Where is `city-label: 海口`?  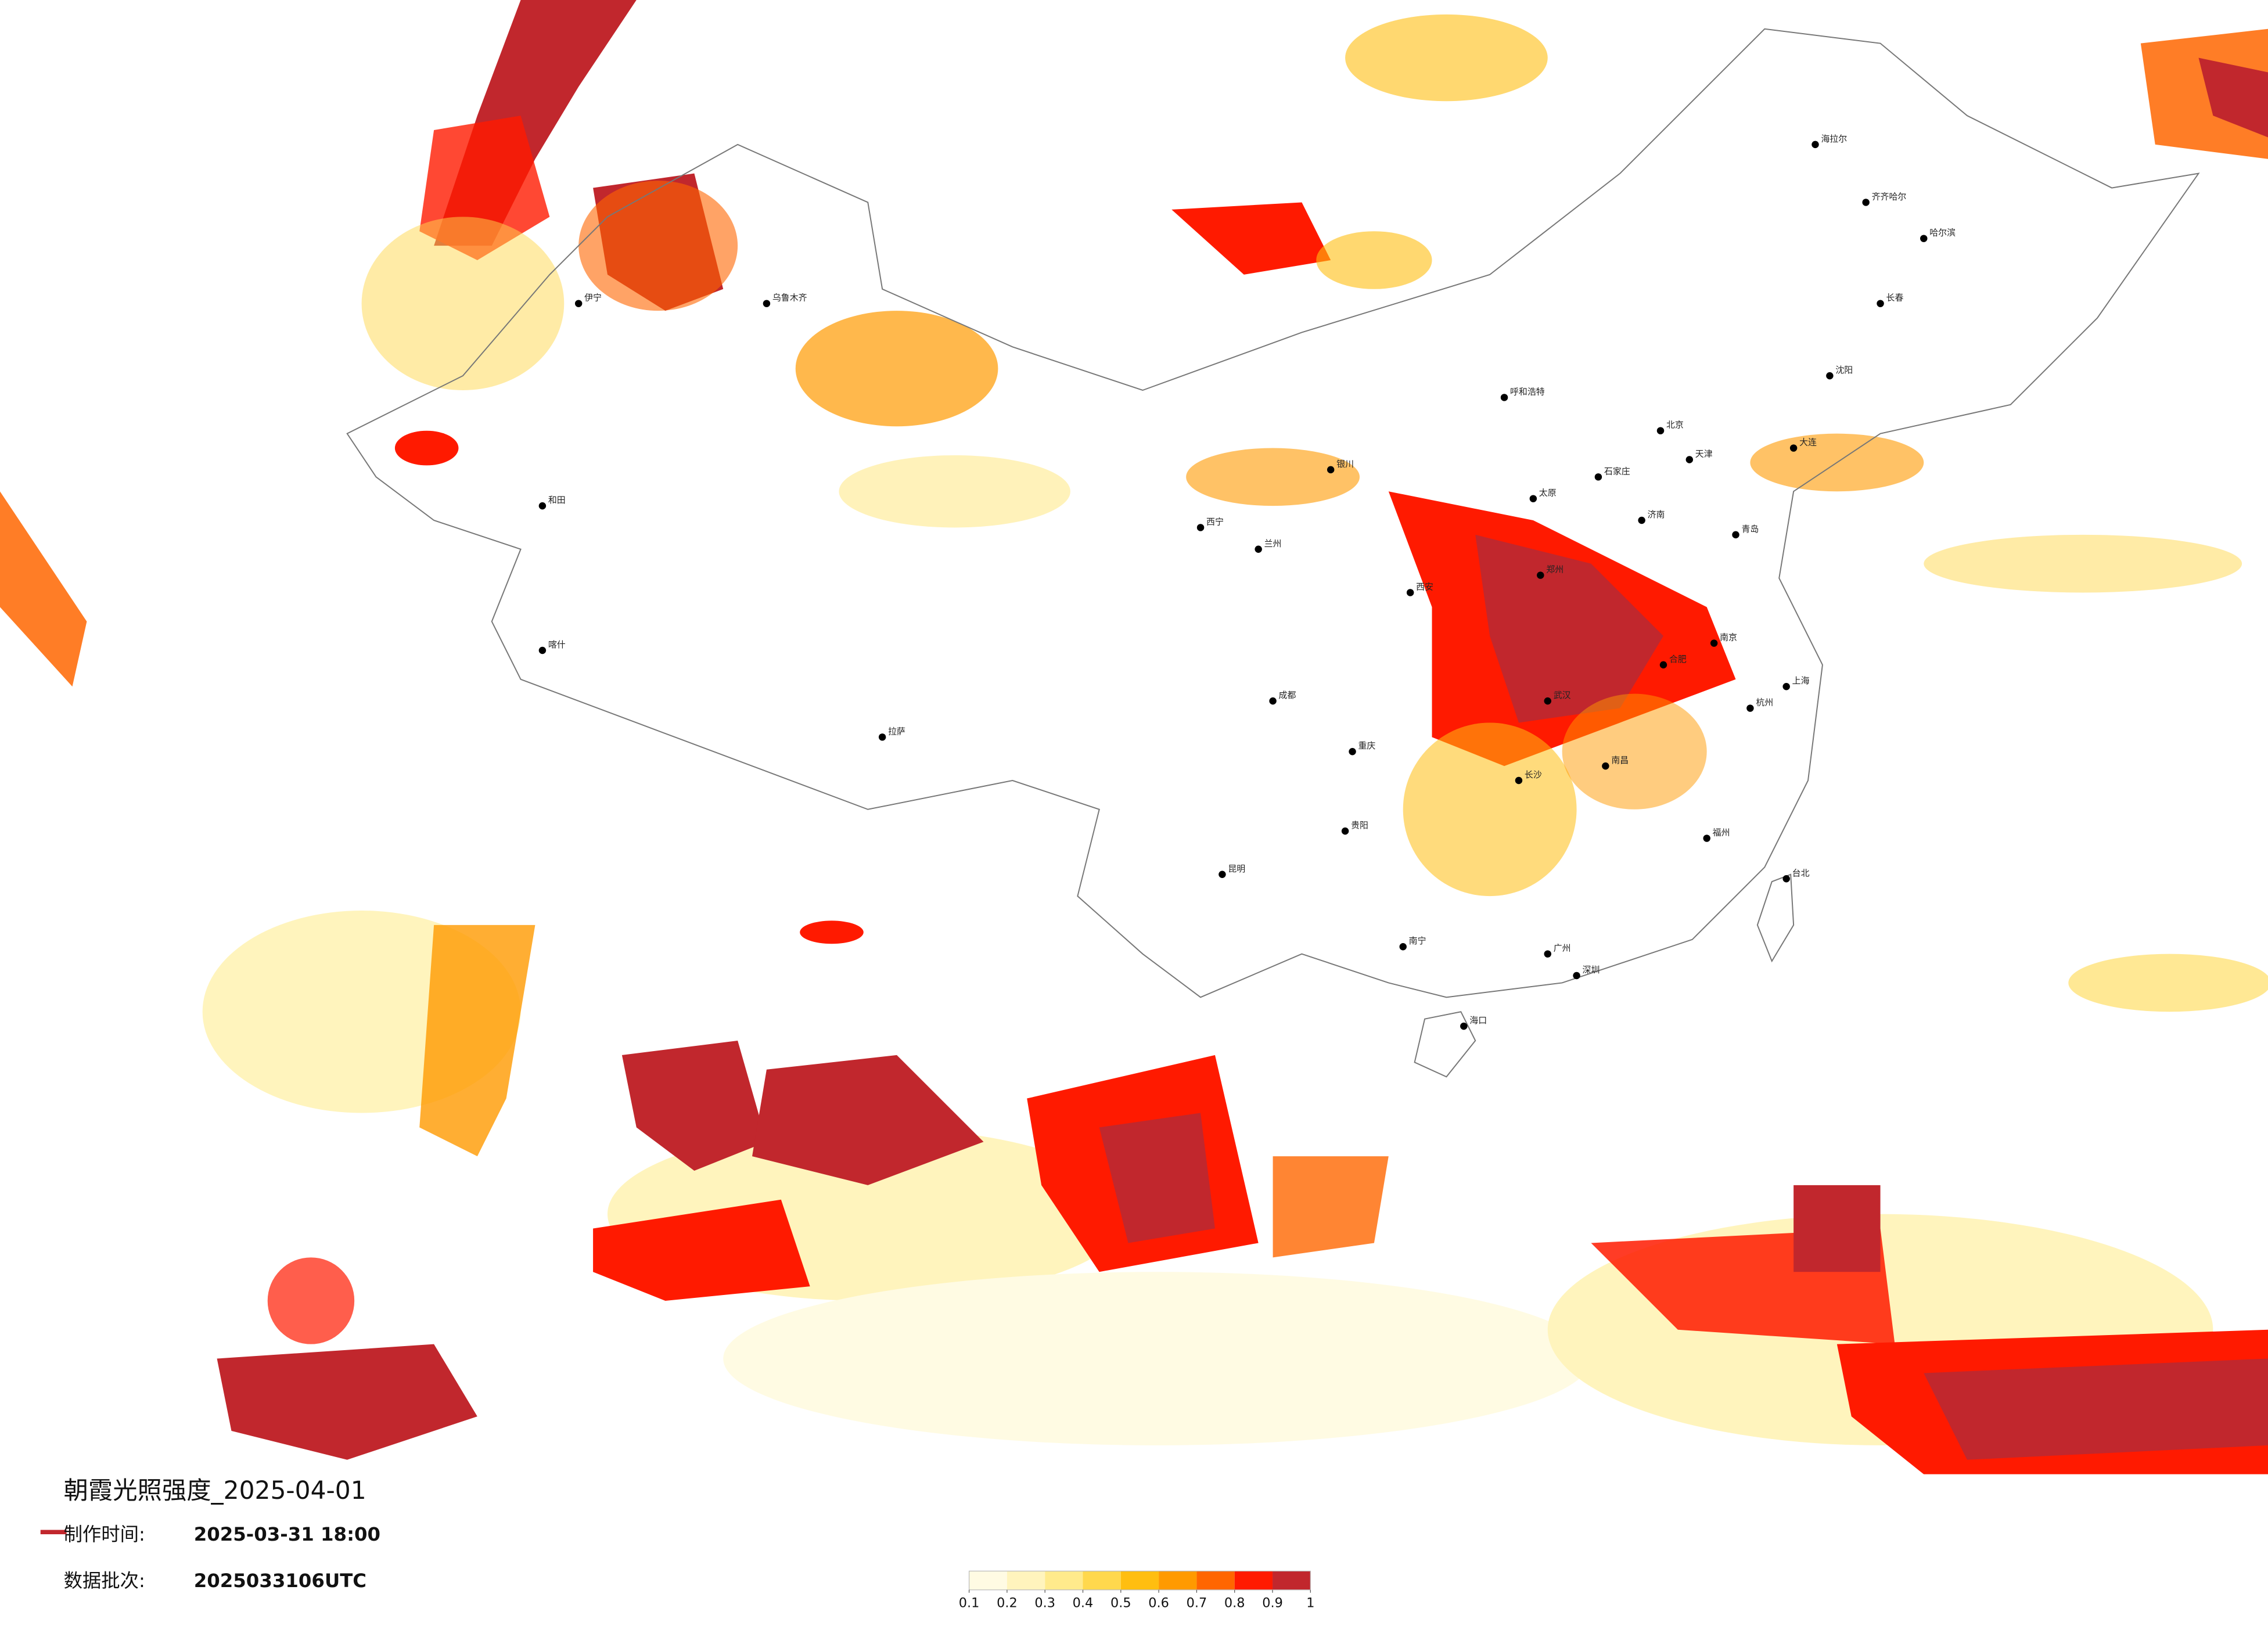 city-label: 海口 is located at coordinates (1478, 1020).